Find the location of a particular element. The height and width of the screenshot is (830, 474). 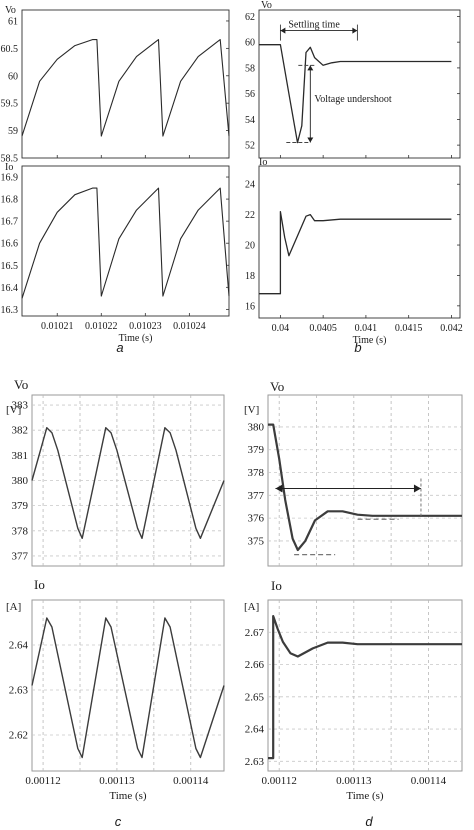

y-tick-label: 383 is located at coordinates (20, 406).